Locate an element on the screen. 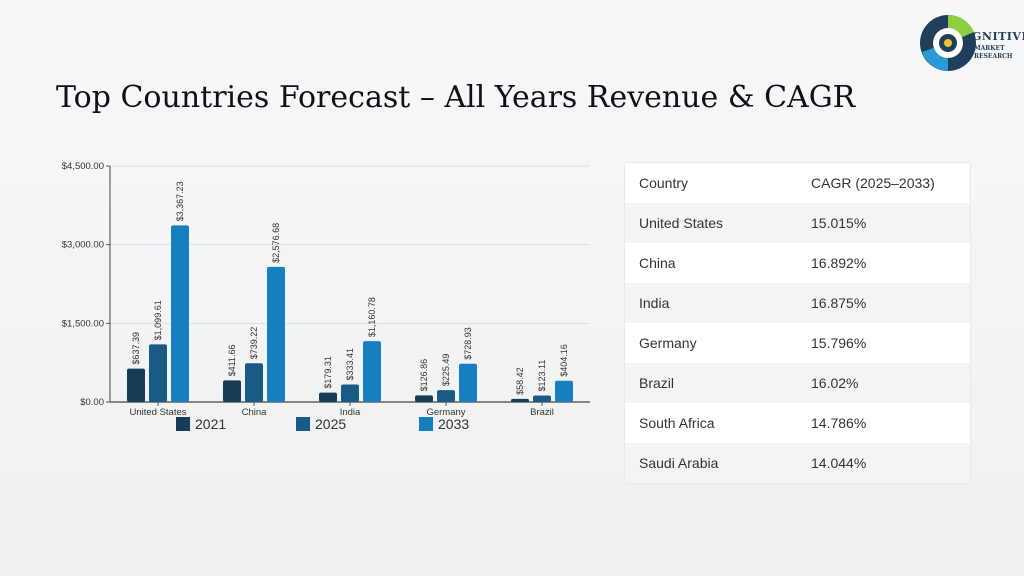 This screenshot has width=1024, height=576. table-row: India 16.875% is located at coordinates (797, 303).